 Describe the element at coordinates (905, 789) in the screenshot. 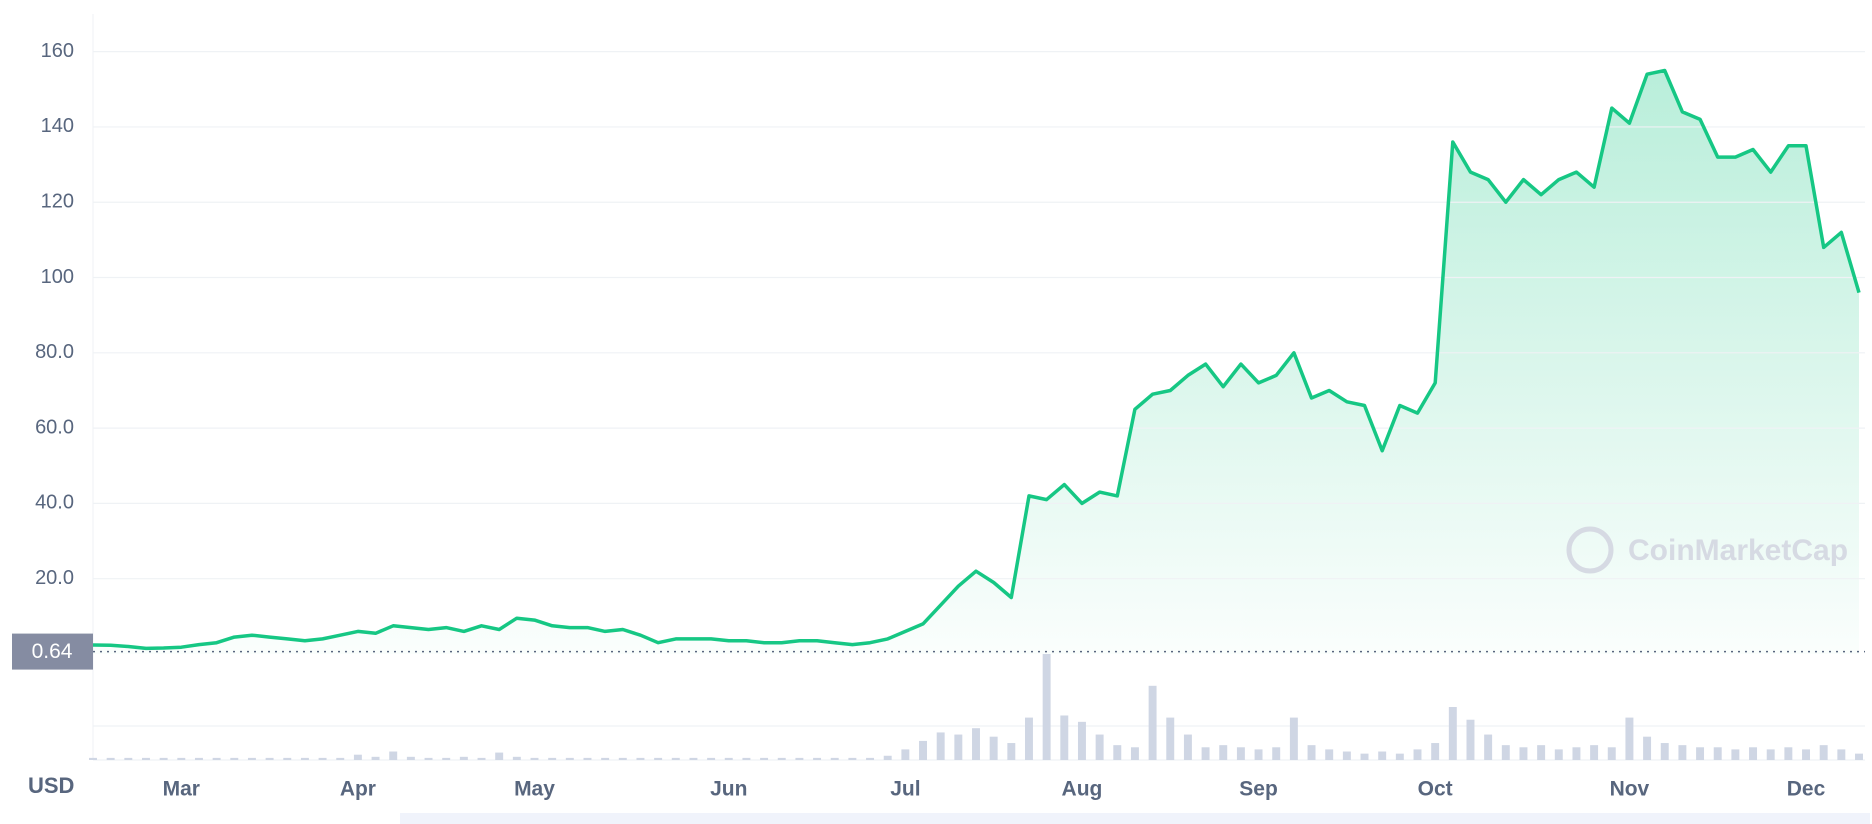

I see `x-tick-label: Jul` at that location.